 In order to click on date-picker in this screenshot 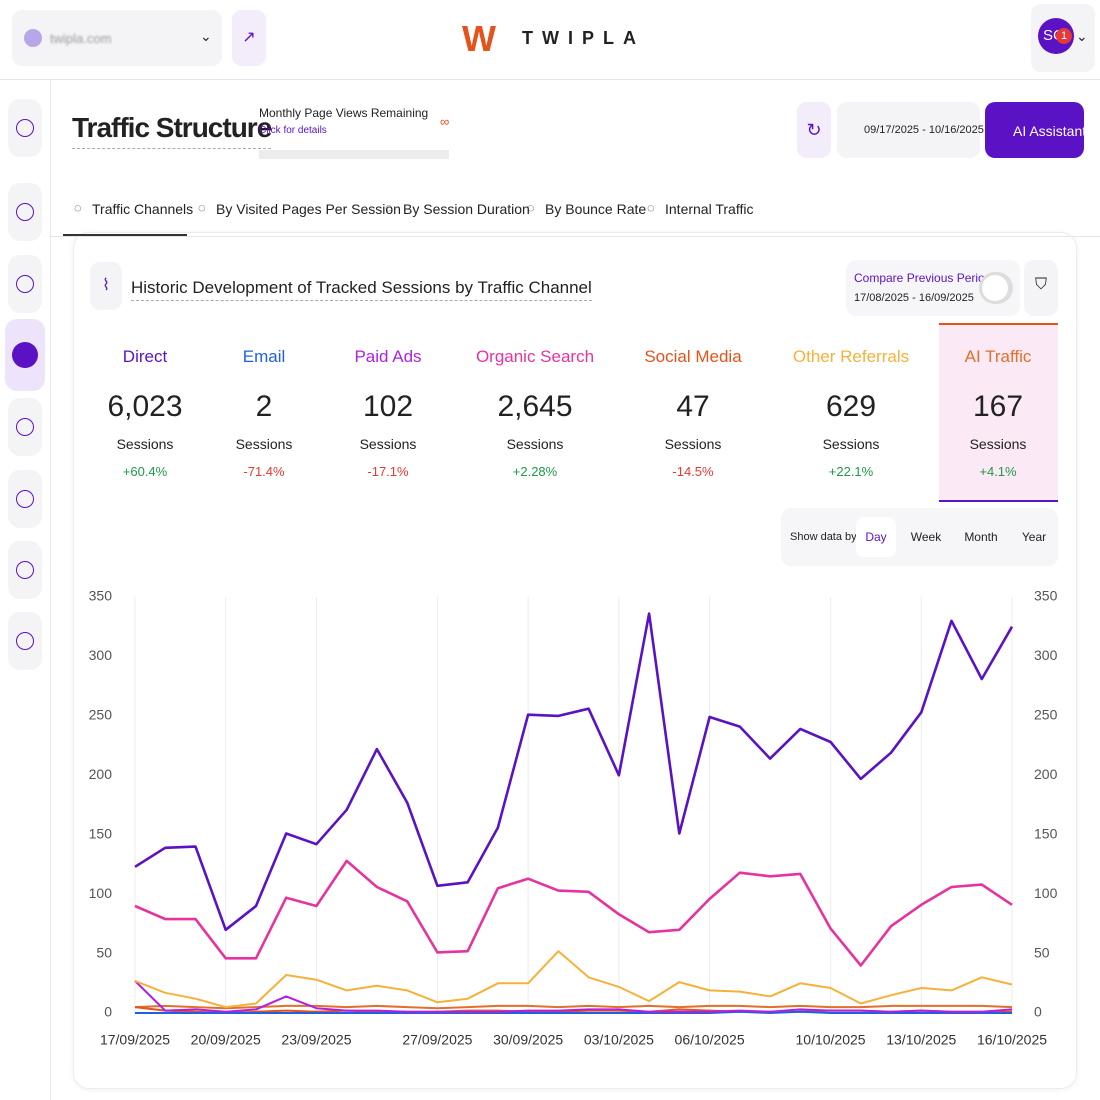, I will do `click(908, 130)`.